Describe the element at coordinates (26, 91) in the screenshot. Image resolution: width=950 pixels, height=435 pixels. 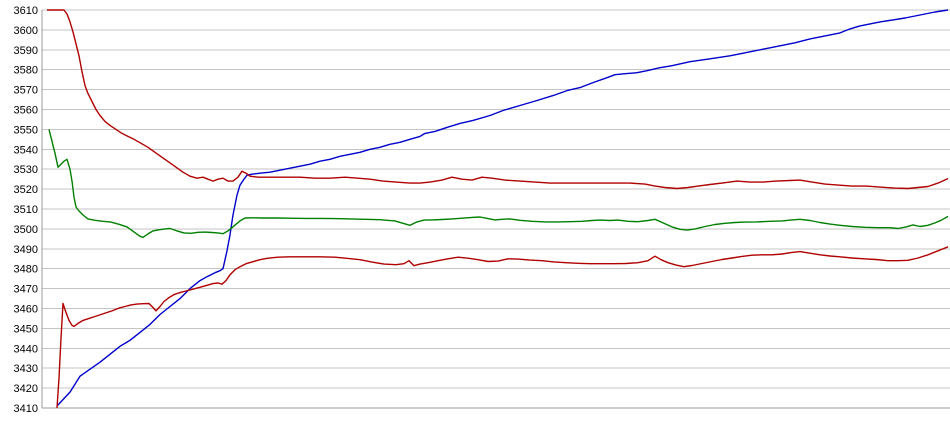
I see `y-axis-tick-label: 3570` at that location.